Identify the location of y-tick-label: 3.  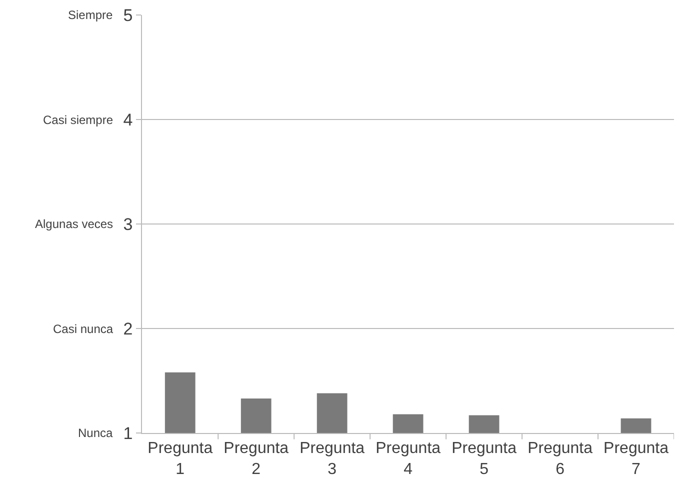
(128, 224).